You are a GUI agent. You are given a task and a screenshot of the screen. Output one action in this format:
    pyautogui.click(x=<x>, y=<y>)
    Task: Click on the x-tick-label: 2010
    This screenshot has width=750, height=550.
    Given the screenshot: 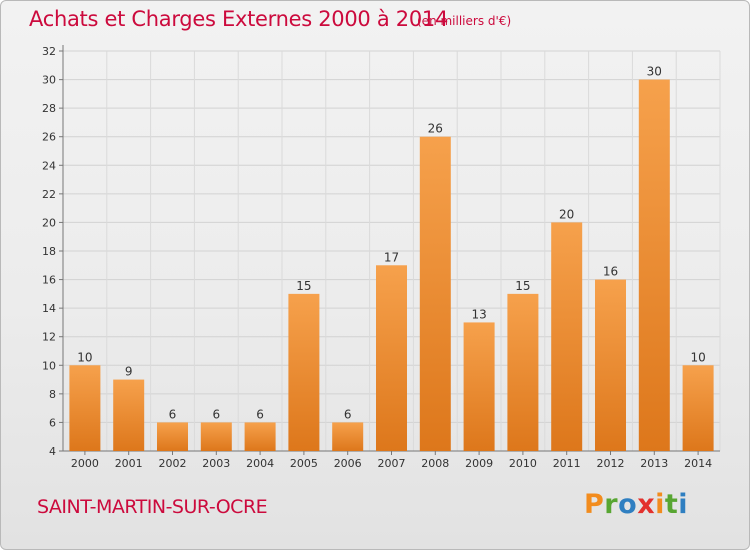 What is the action you would take?
    pyautogui.click(x=523, y=463)
    